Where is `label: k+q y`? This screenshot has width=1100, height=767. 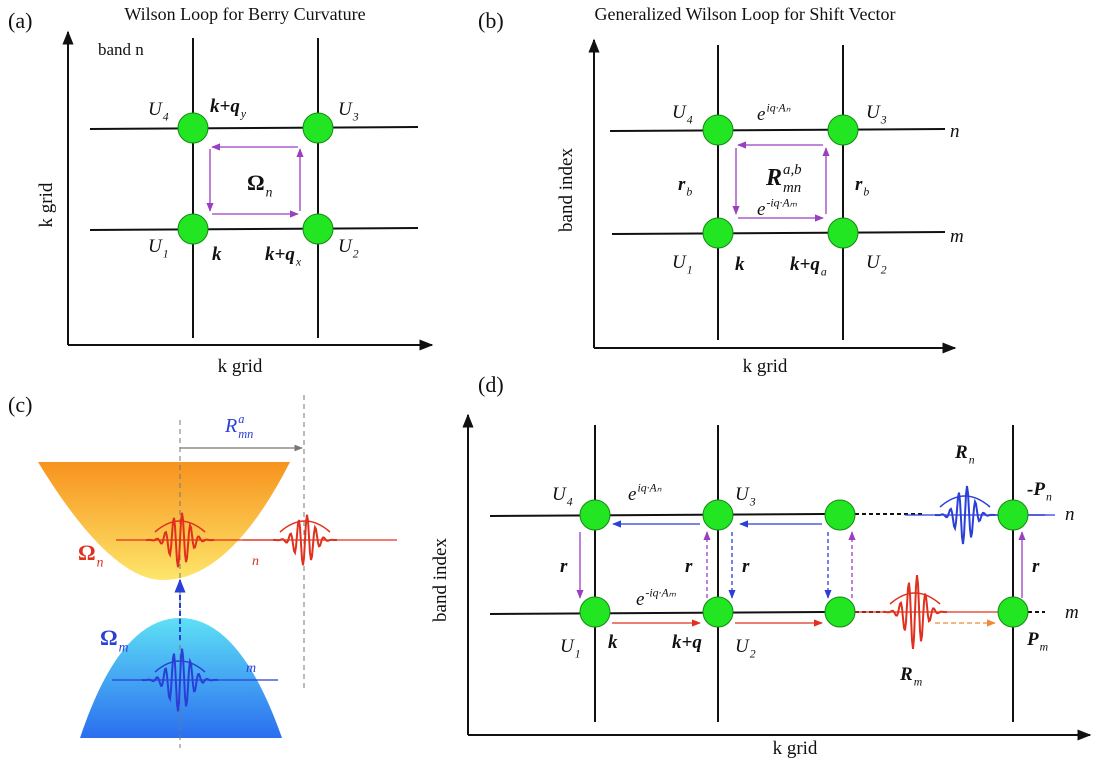 label: k+q y is located at coordinates (228, 108).